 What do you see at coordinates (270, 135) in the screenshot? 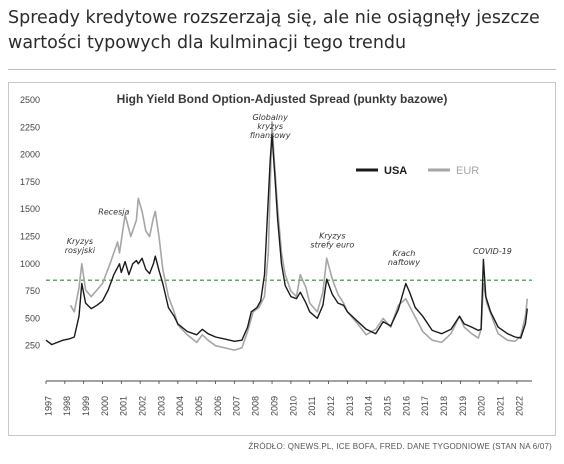
I see `annotation-label: finansowy` at bounding box center [270, 135].